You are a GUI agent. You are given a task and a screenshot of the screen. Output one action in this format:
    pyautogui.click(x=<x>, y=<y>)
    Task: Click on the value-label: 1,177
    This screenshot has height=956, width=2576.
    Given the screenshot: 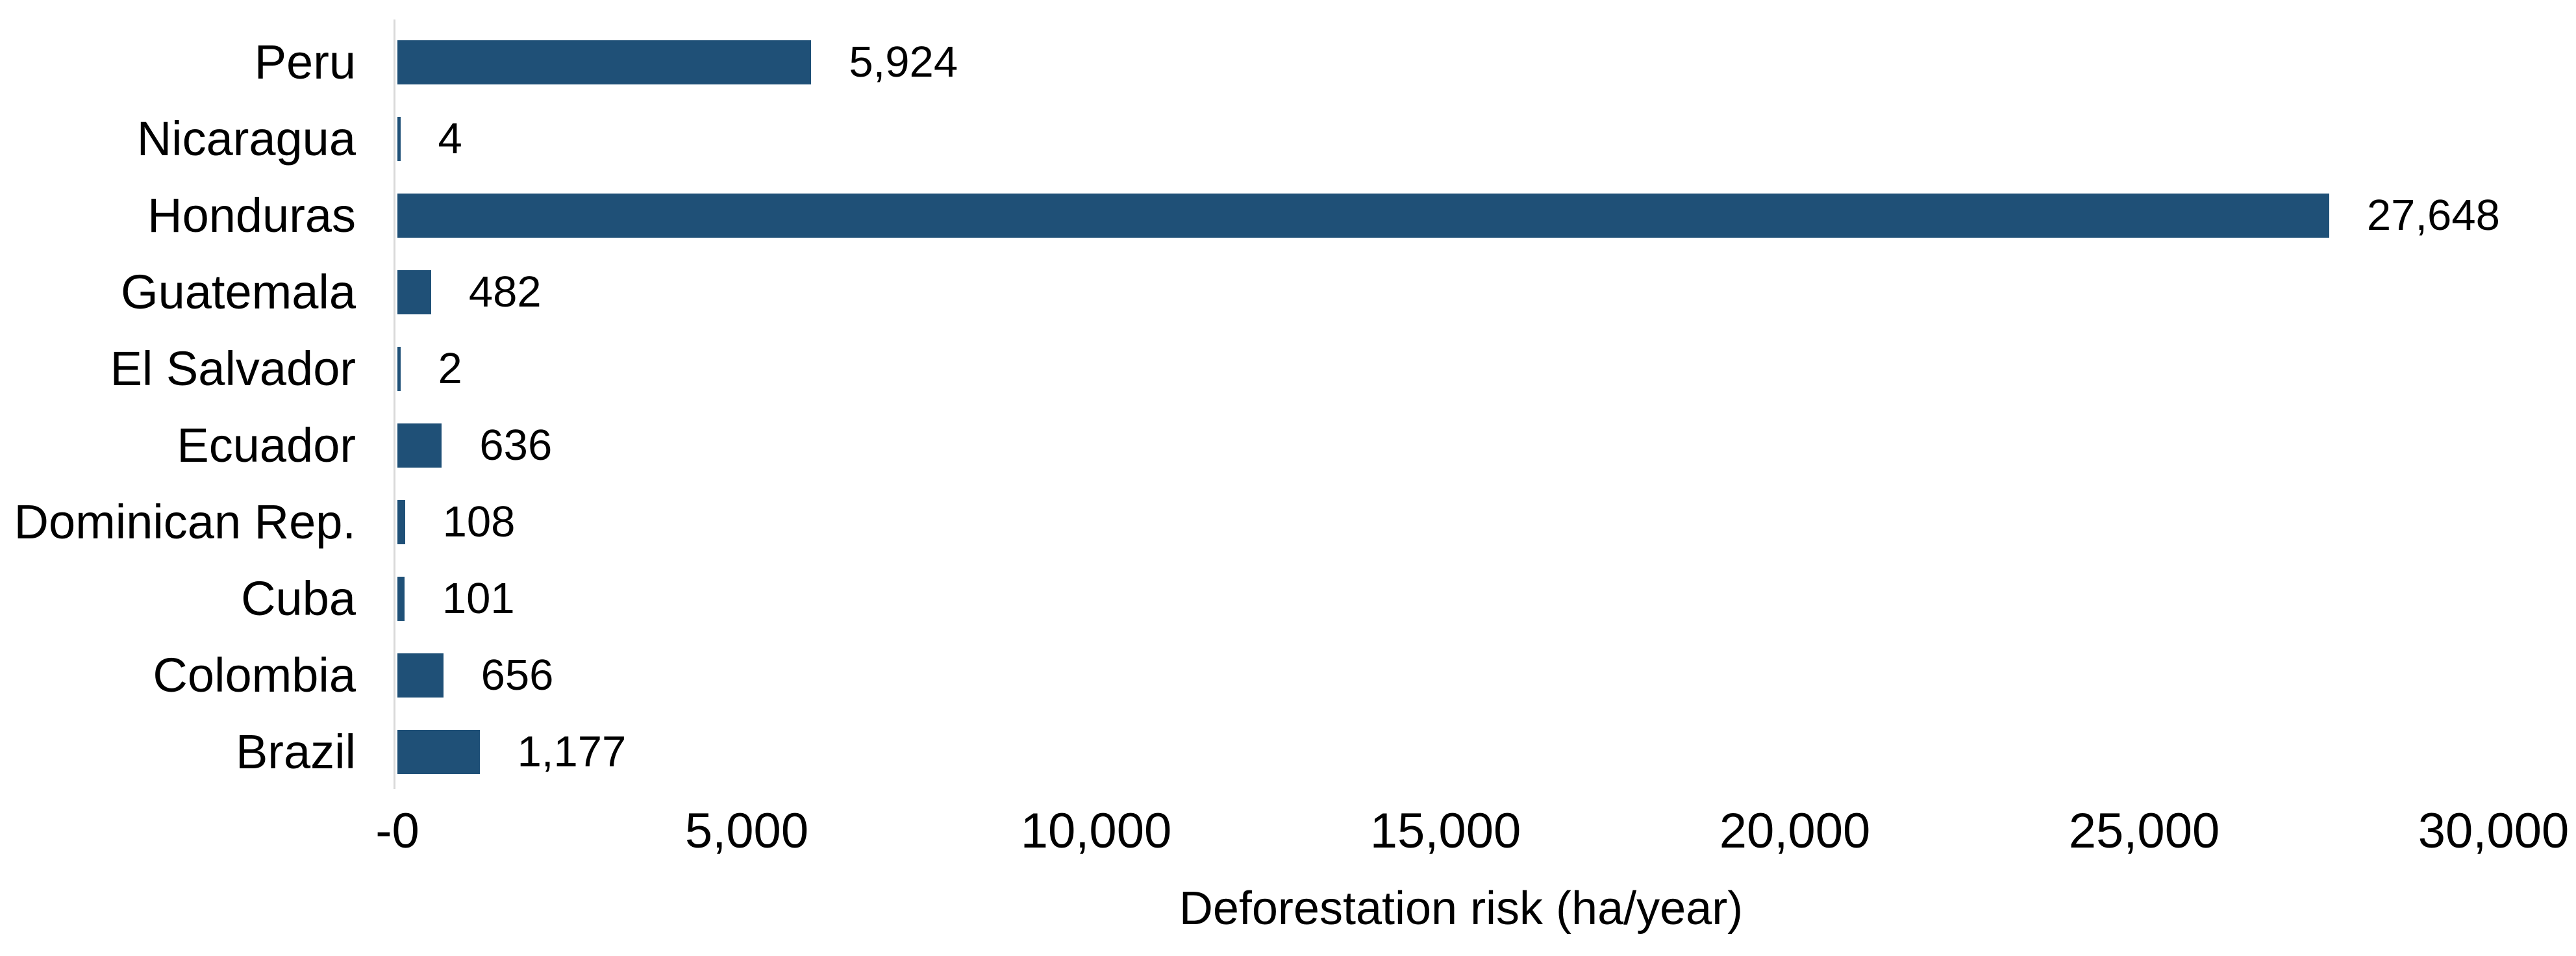 What is the action you would take?
    pyautogui.click(x=572, y=752)
    